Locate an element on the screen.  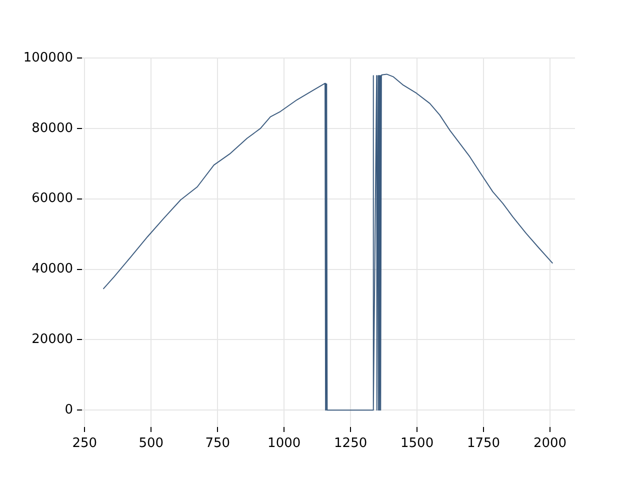
x-tick-label: 1750 is located at coordinates (483, 444).